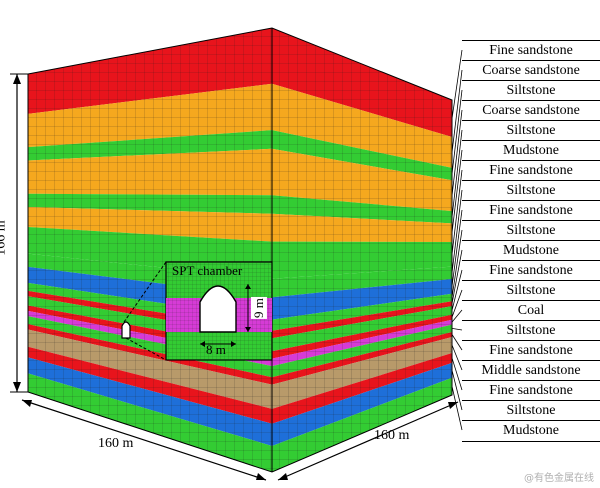 The image size is (600, 488). Describe the element at coordinates (258, 308) in the screenshot. I see `inset-height-label: 9 m` at that location.